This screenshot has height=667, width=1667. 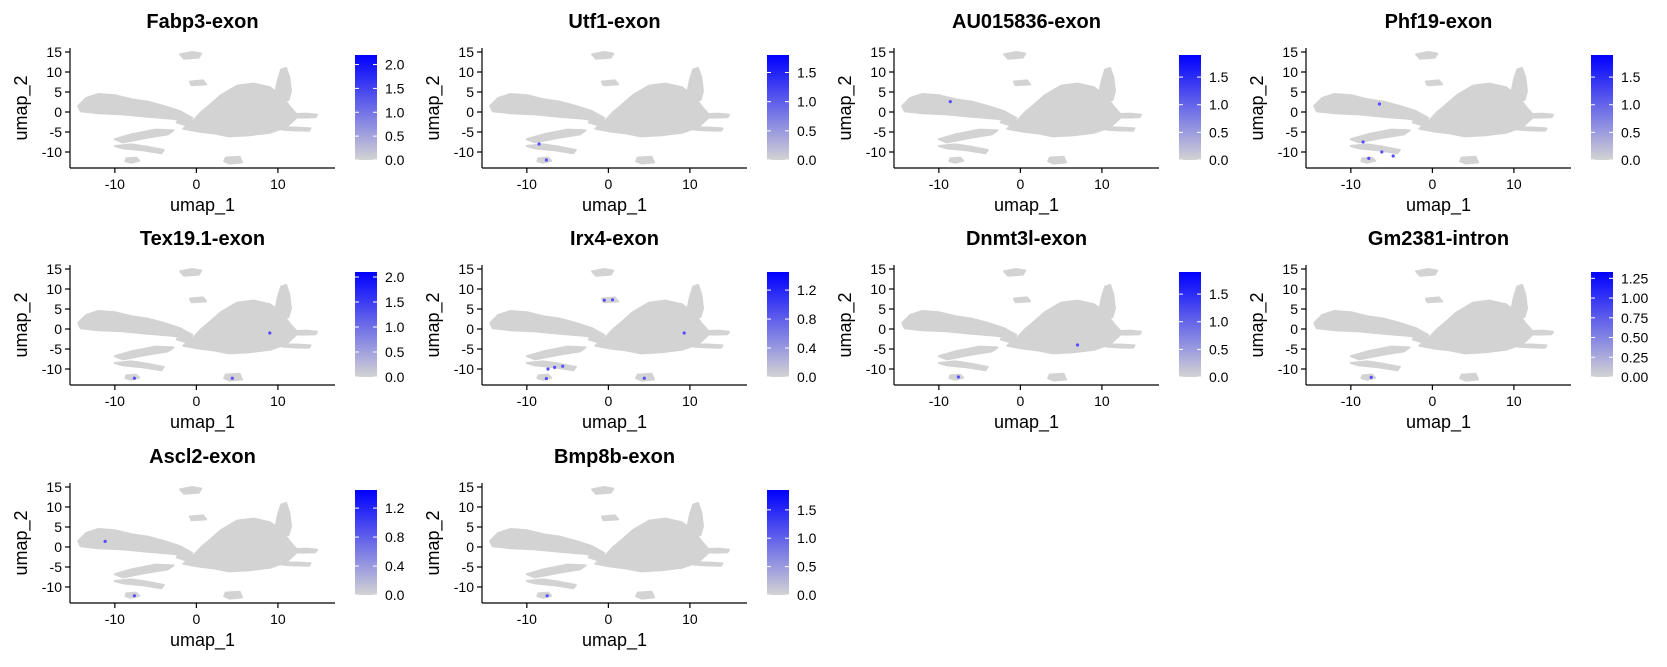 I want to click on x-tick-label: -10, so click(x=1351, y=401).